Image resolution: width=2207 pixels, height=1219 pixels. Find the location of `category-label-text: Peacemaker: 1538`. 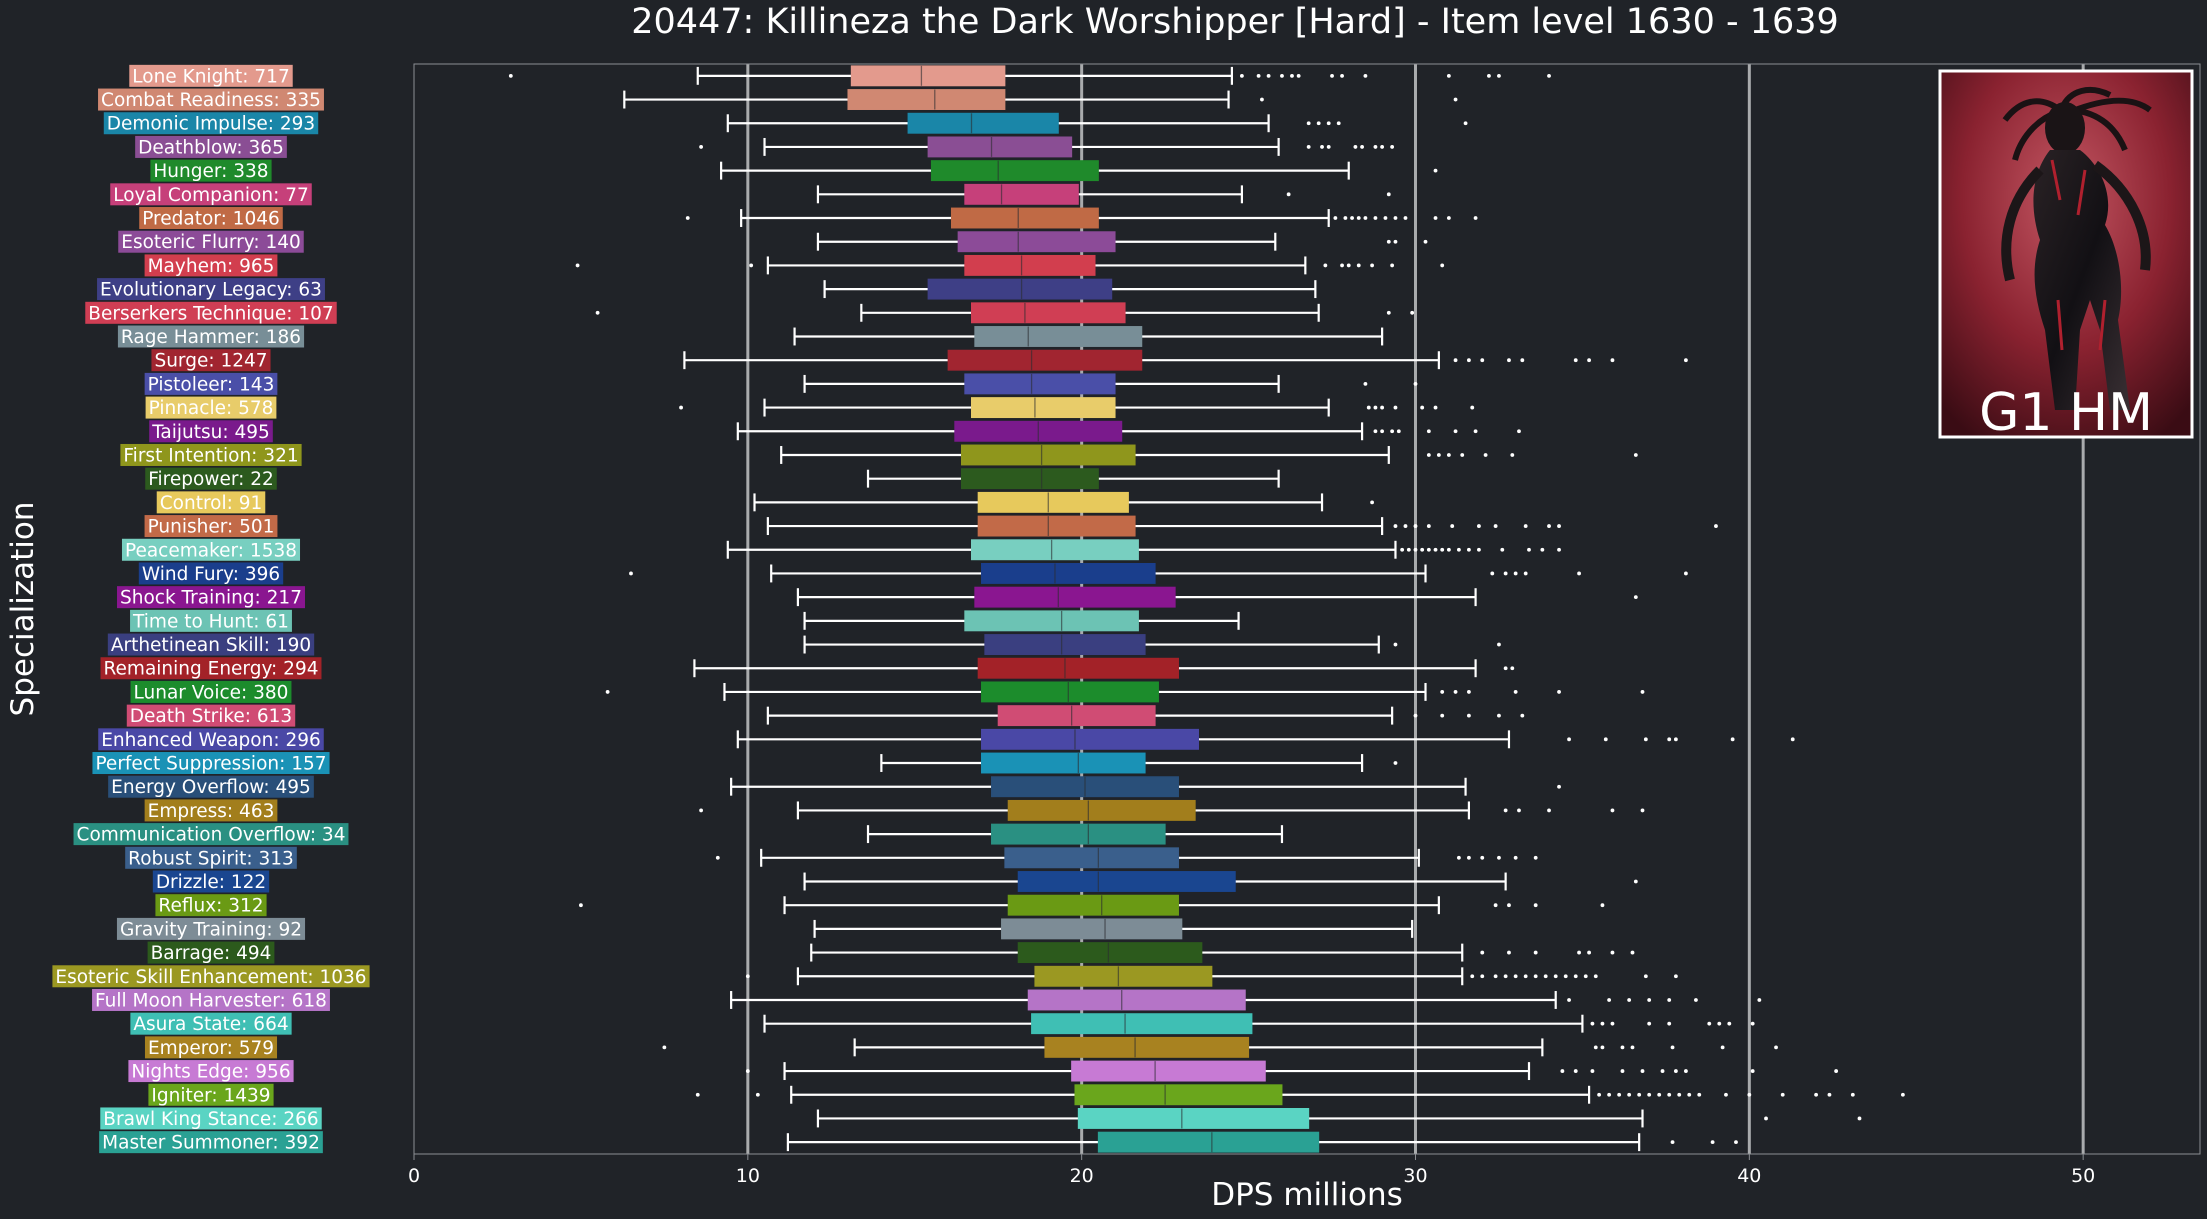

category-label-text: Peacemaker: 1538 is located at coordinates (211, 550).